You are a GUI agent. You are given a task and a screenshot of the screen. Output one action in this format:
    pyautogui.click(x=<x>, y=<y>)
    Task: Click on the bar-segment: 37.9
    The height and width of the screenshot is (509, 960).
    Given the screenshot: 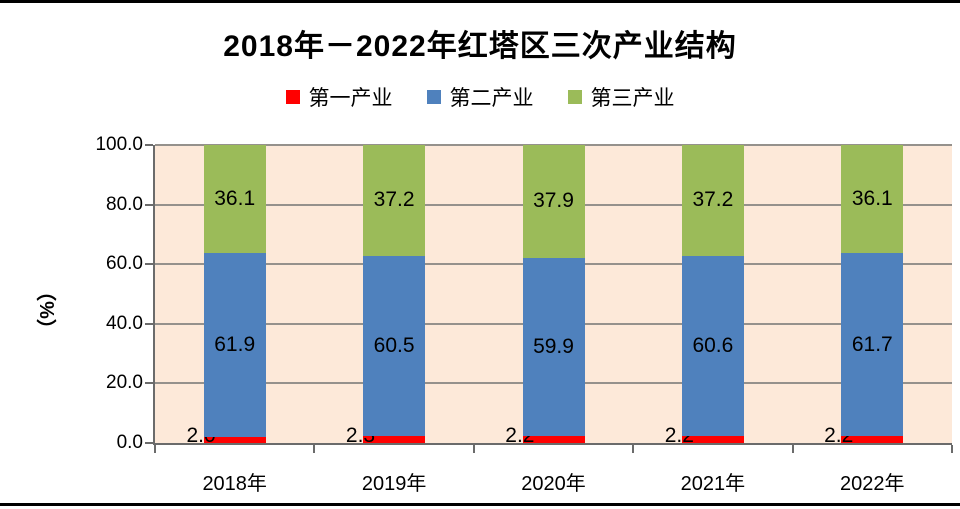 What is the action you would take?
    pyautogui.click(x=553, y=201)
    